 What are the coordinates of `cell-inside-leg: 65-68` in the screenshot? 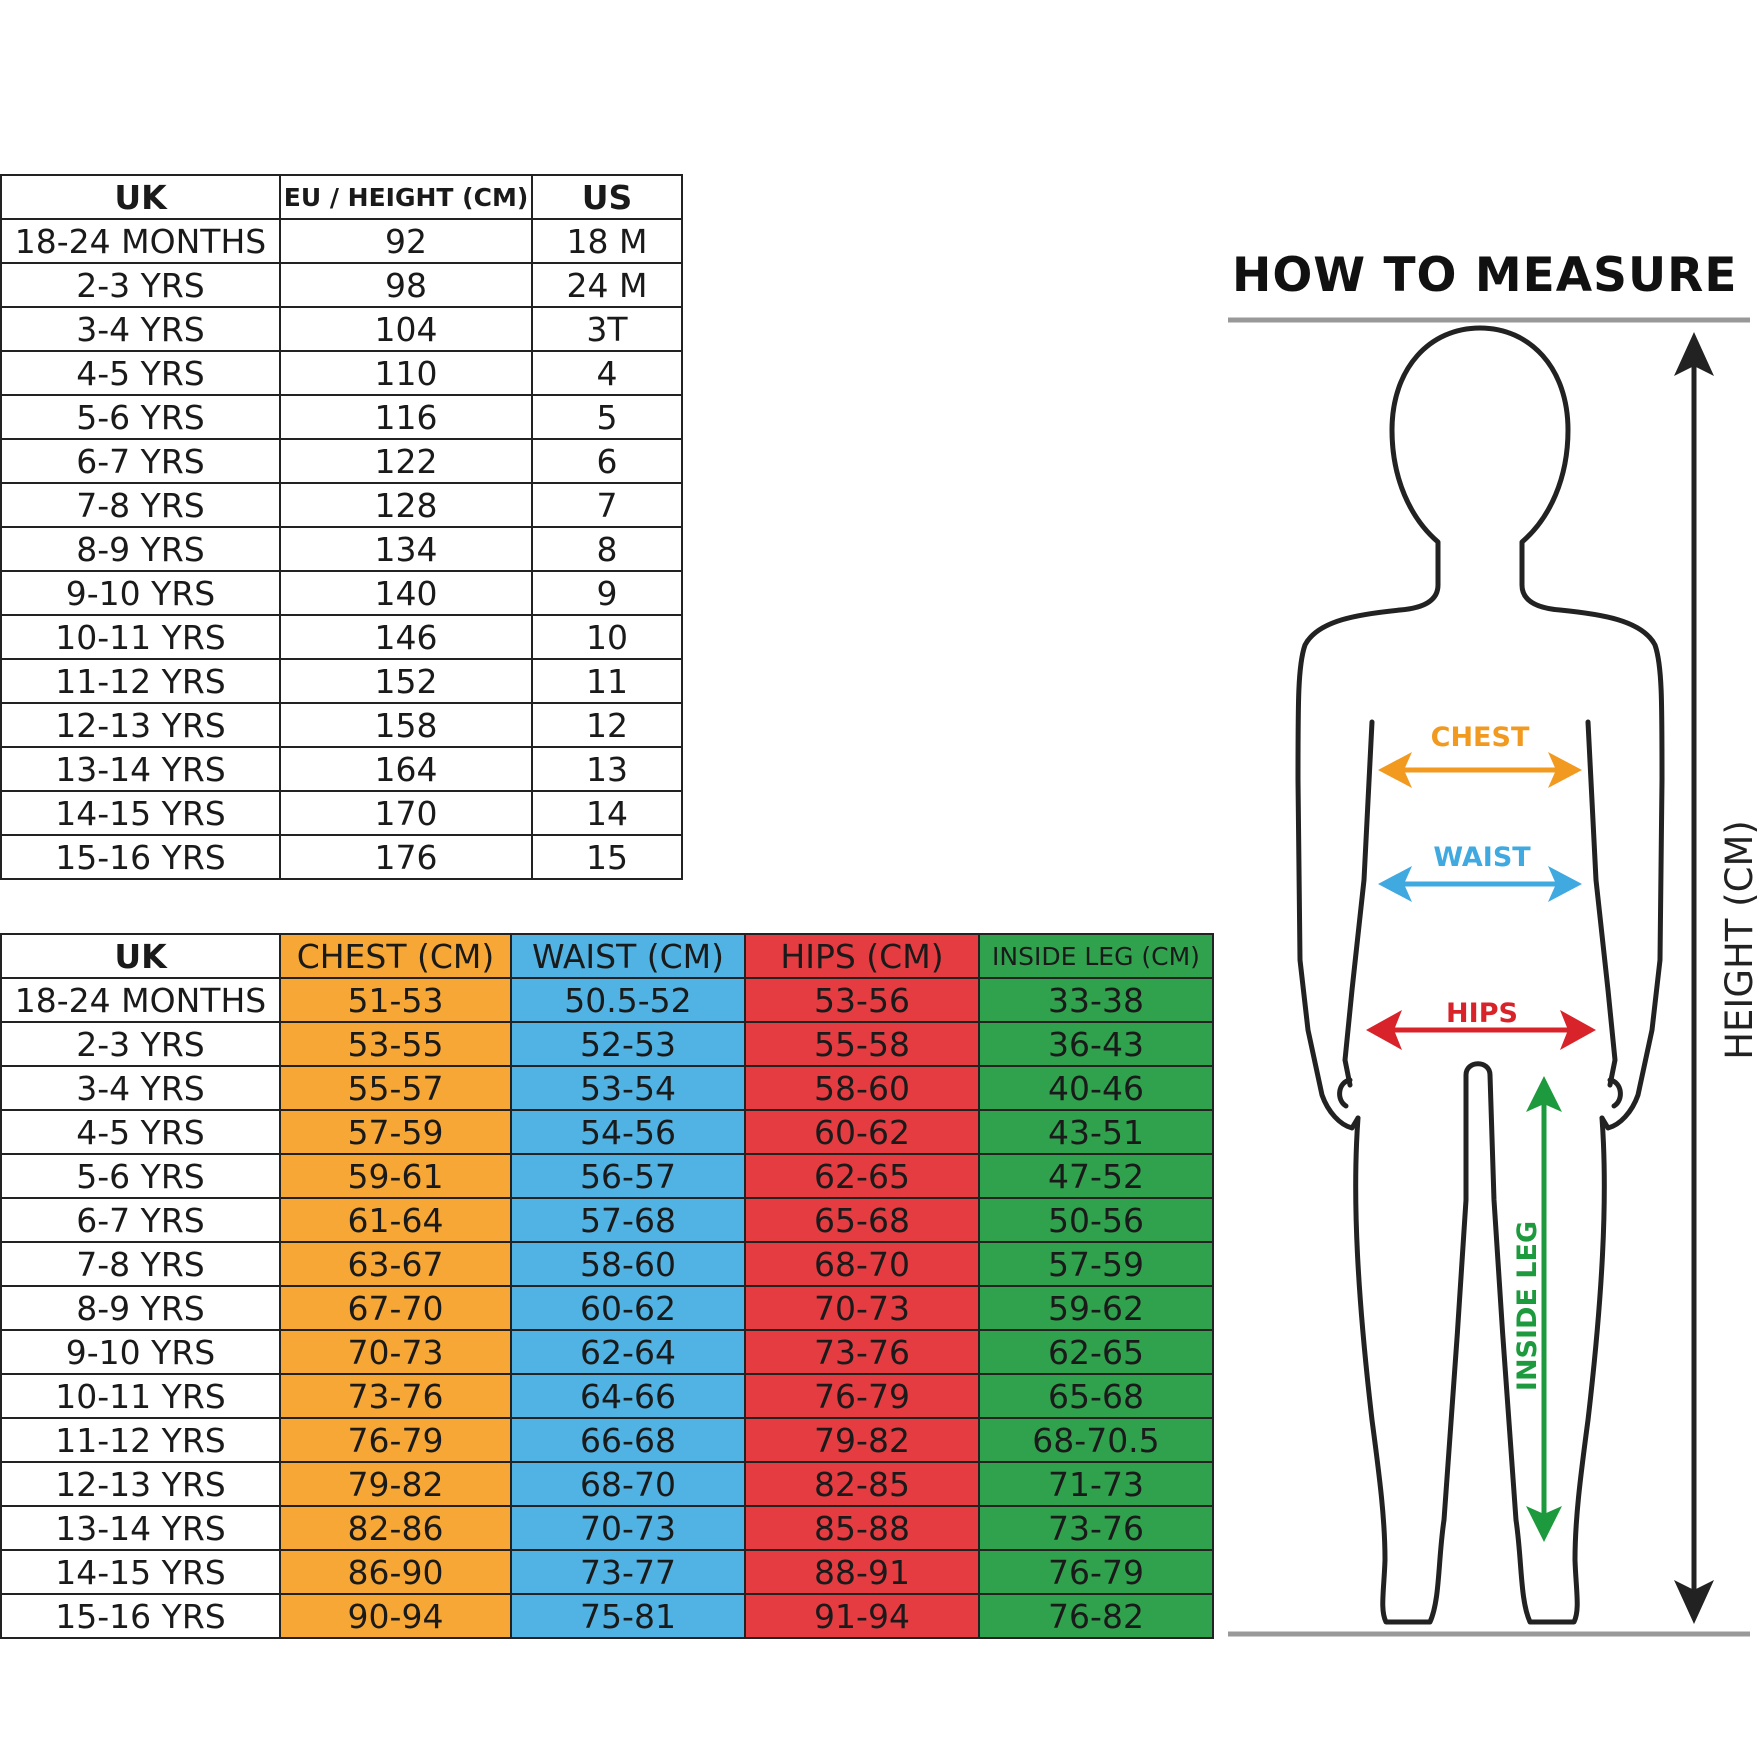 It's located at (1096, 1396).